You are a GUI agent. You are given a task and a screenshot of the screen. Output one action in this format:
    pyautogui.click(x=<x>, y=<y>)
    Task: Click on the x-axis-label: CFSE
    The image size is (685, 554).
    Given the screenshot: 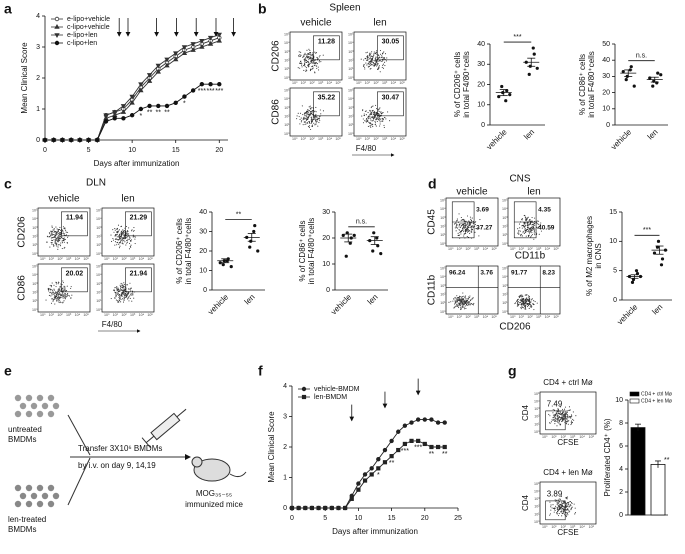 What is the action you would take?
    pyautogui.click(x=567, y=442)
    